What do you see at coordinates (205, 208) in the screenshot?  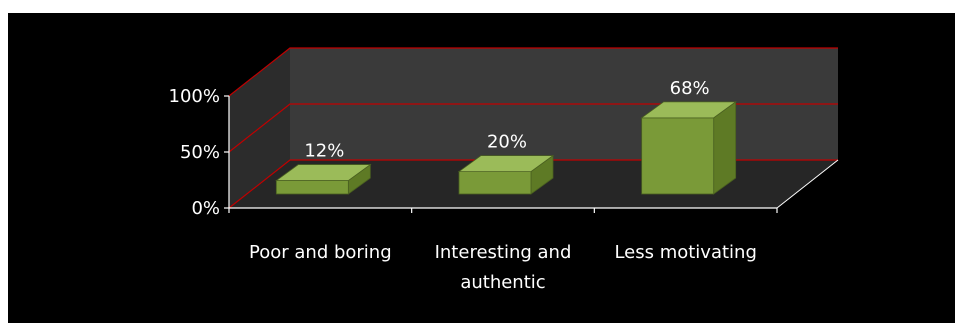 I see `y-tick-label: 0%` at bounding box center [205, 208].